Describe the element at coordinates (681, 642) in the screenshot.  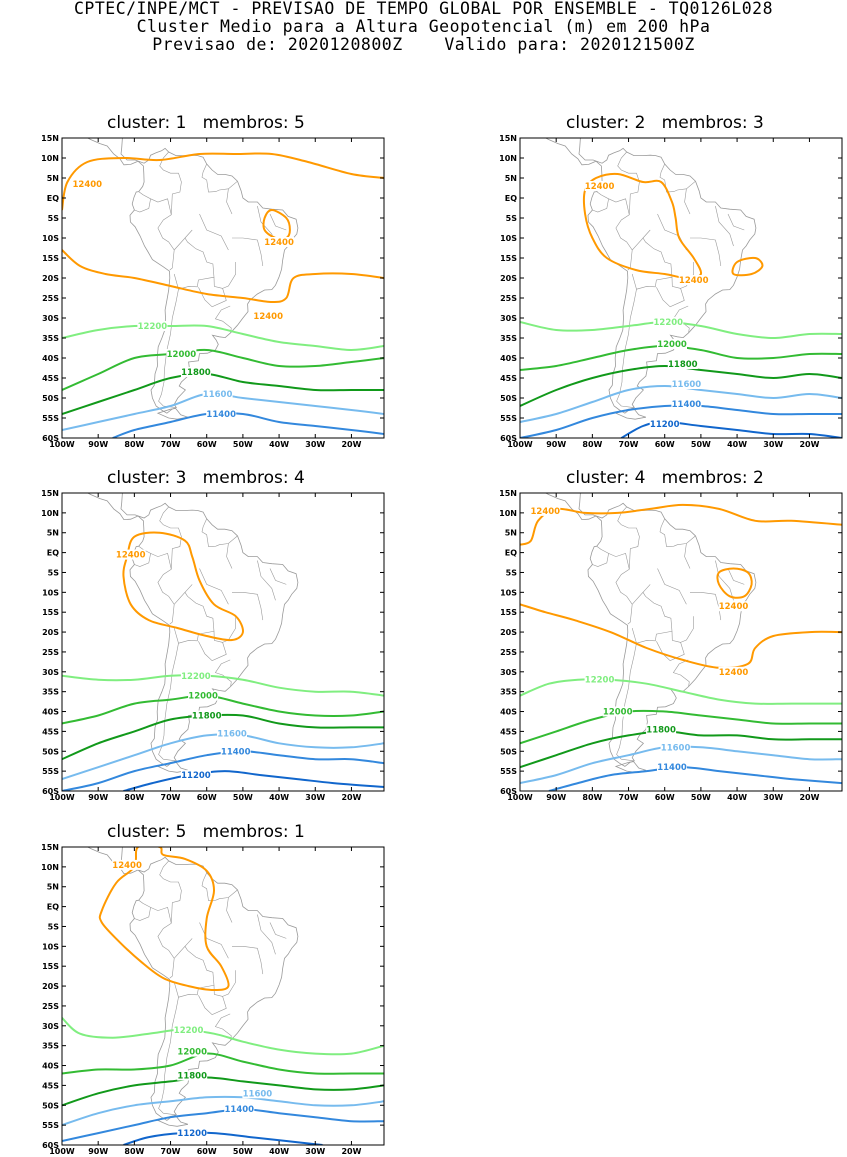
I see `map-content: 12400 12400 12400 12200 12000 11800 11600 11400` at that location.